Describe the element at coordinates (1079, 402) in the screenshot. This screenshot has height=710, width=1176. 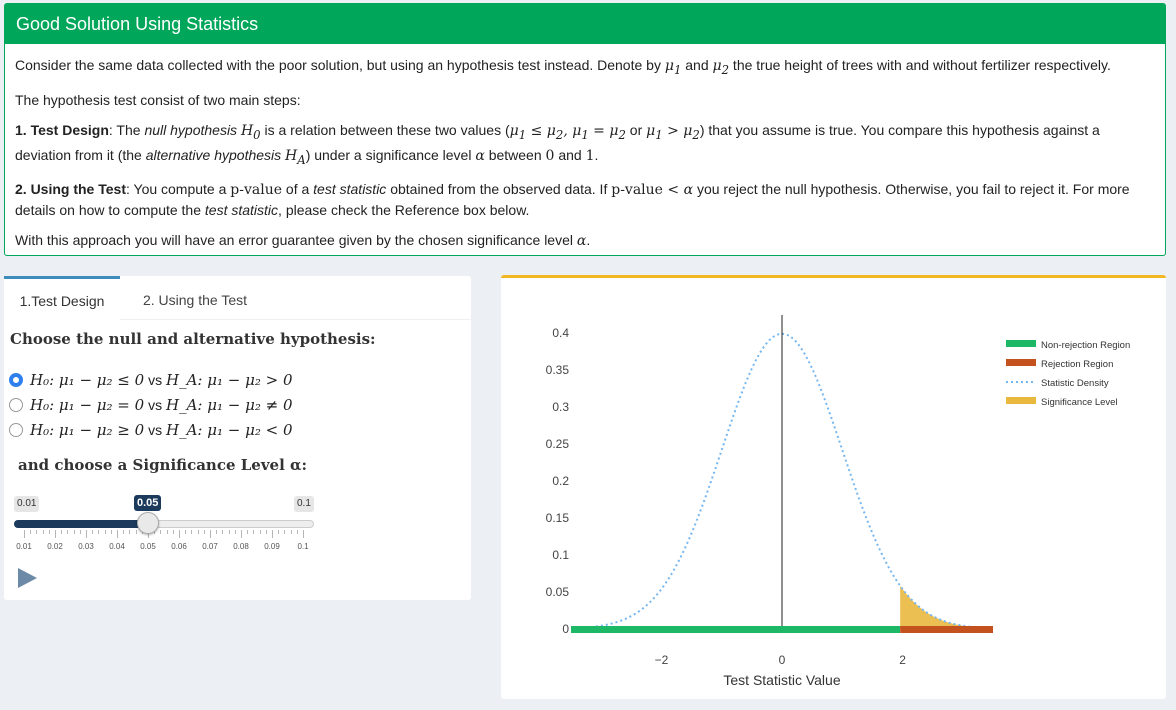
I see `legend-label: Significance Level` at that location.